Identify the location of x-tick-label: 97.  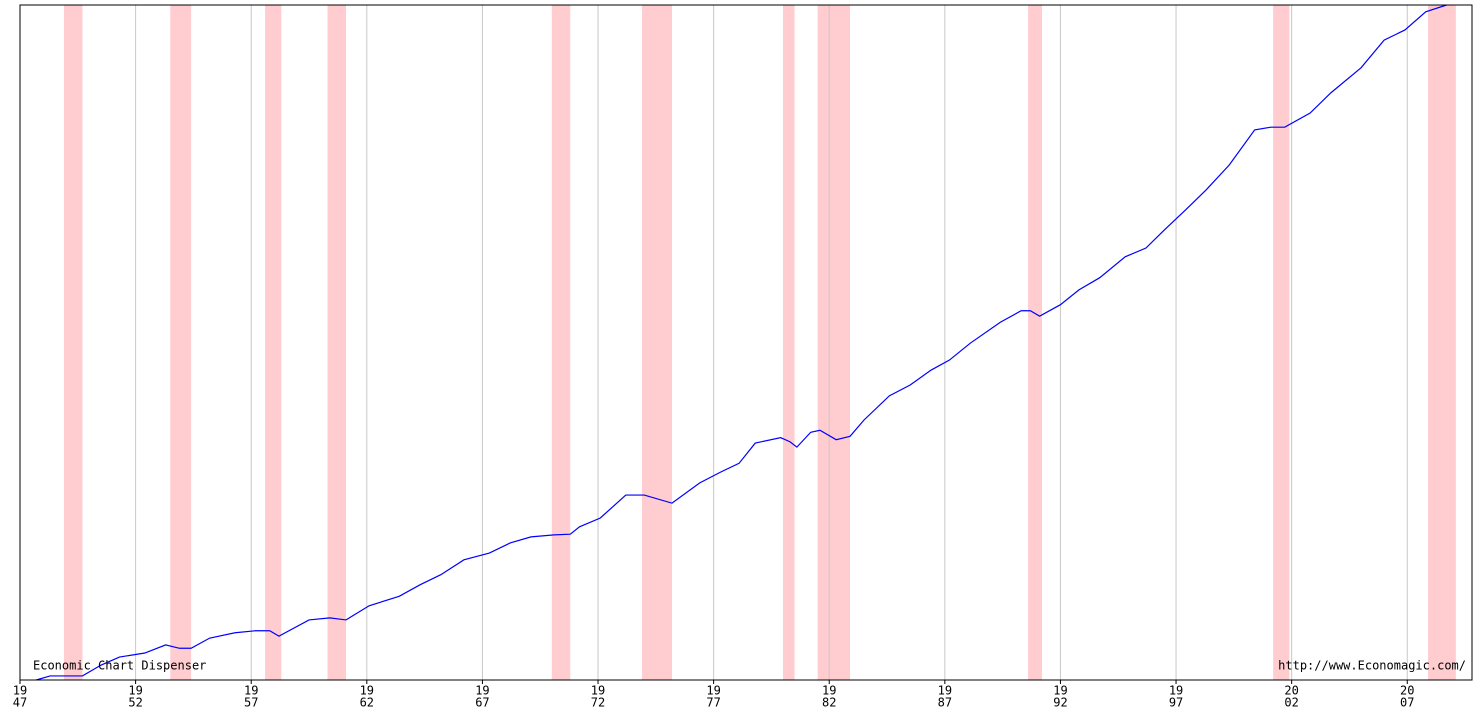
(1176, 703).